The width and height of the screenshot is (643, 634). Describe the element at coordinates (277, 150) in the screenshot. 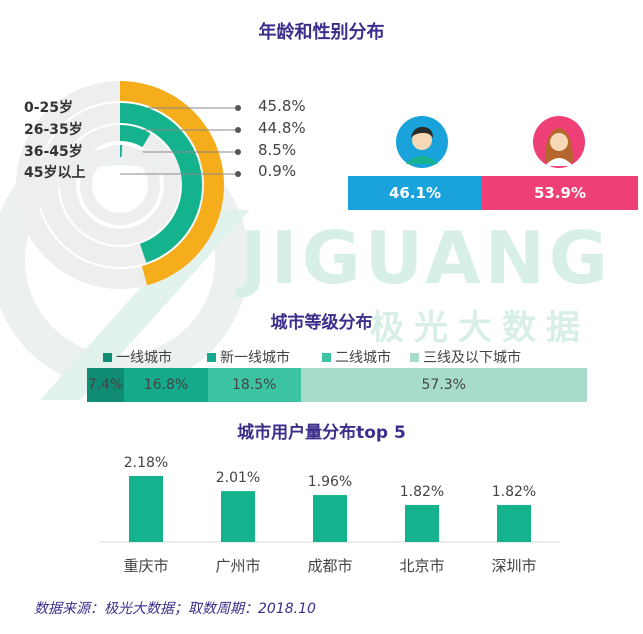

I see `age-pct-2: 8.5%` at that location.